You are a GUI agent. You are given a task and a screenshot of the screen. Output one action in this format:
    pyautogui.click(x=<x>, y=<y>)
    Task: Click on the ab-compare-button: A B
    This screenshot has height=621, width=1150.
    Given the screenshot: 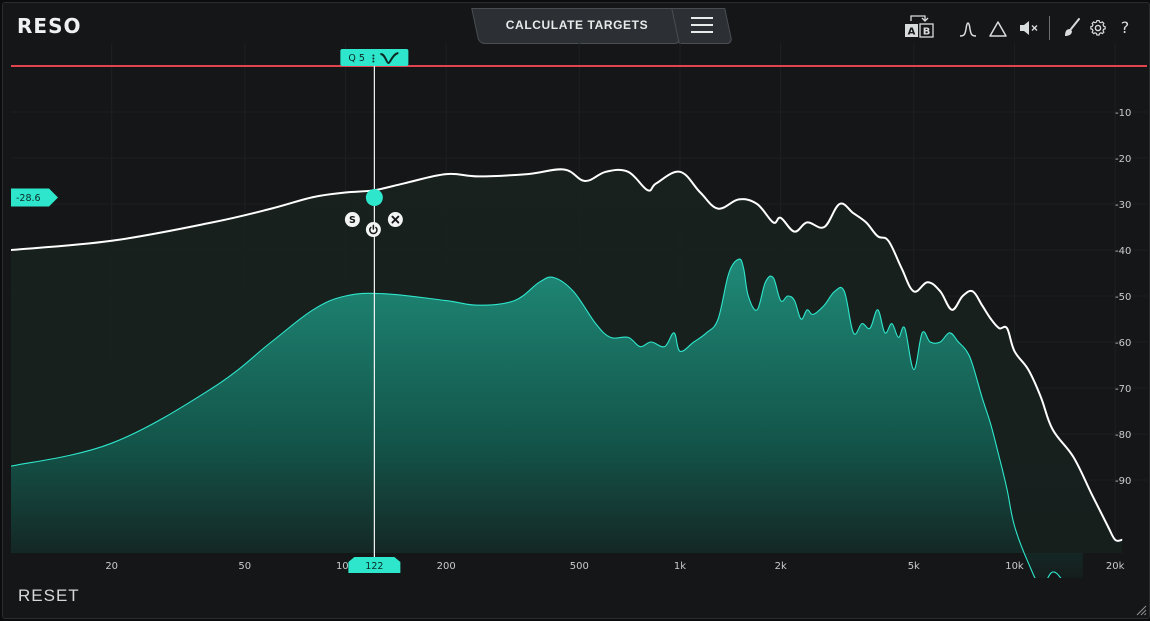 What is the action you would take?
    pyautogui.click(x=920, y=28)
    